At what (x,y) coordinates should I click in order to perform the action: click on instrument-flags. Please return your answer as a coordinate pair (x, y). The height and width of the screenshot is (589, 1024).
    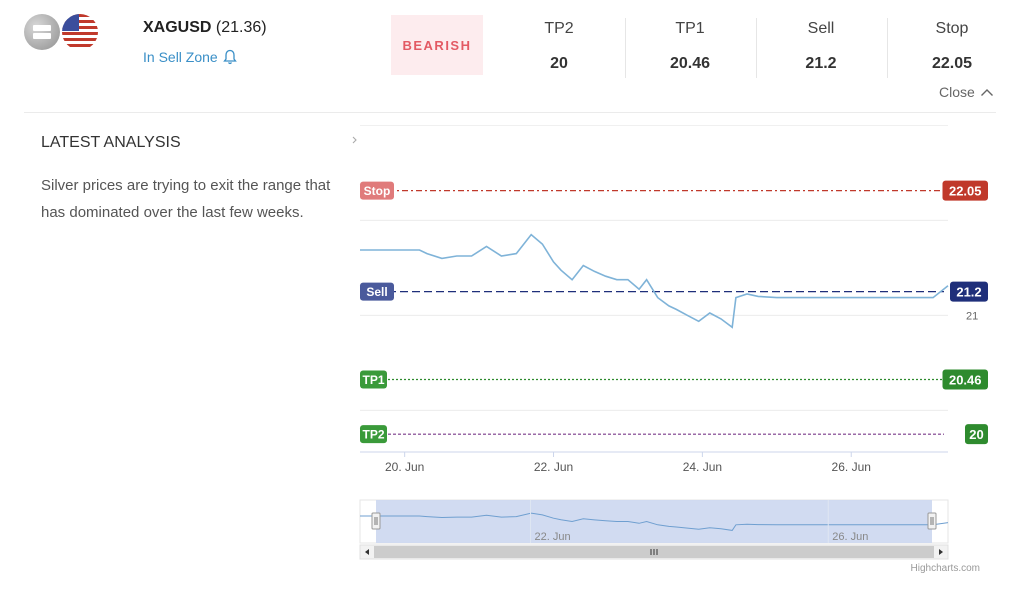
    Looking at the image, I should click on (64, 34).